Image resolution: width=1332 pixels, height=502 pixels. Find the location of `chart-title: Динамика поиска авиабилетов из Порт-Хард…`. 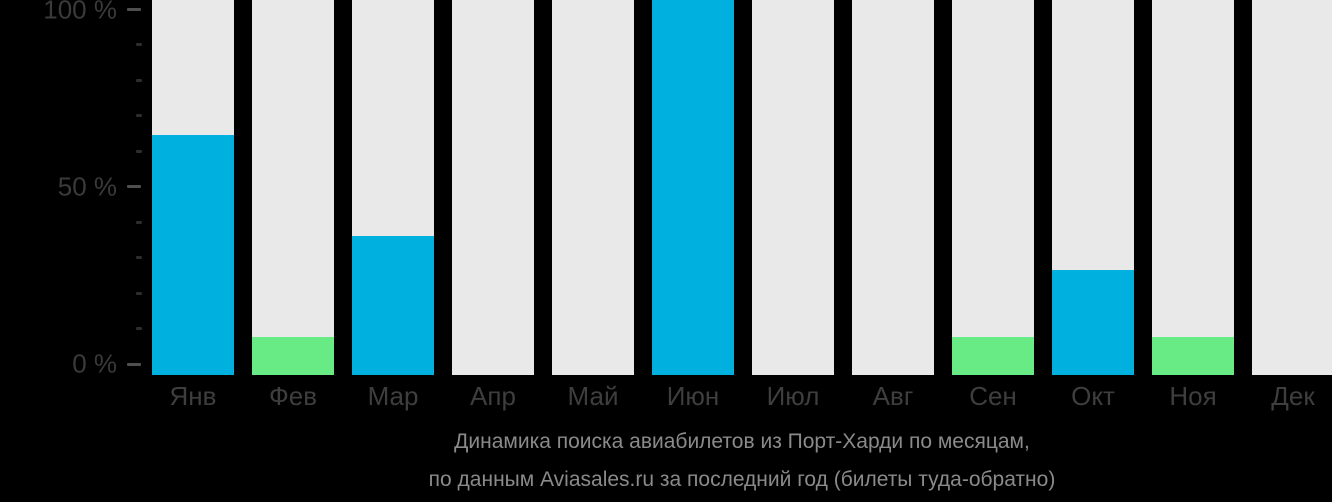

chart-title: Динамика поиска авиабилетов из Порт-Хард… is located at coordinates (742, 441).